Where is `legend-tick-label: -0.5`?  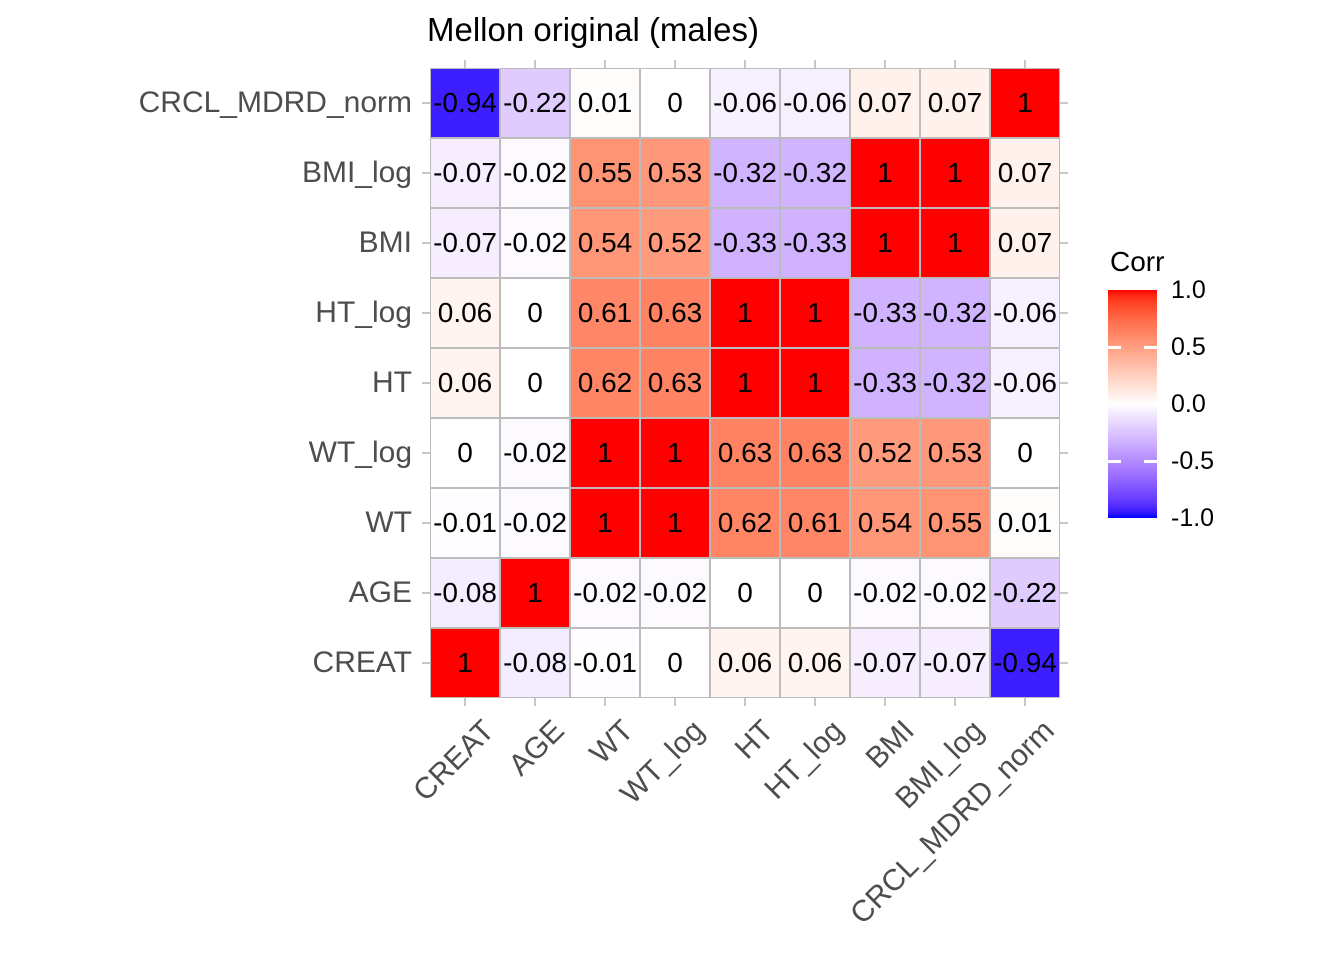
legend-tick-label: -0.5 is located at coordinates (1193, 461).